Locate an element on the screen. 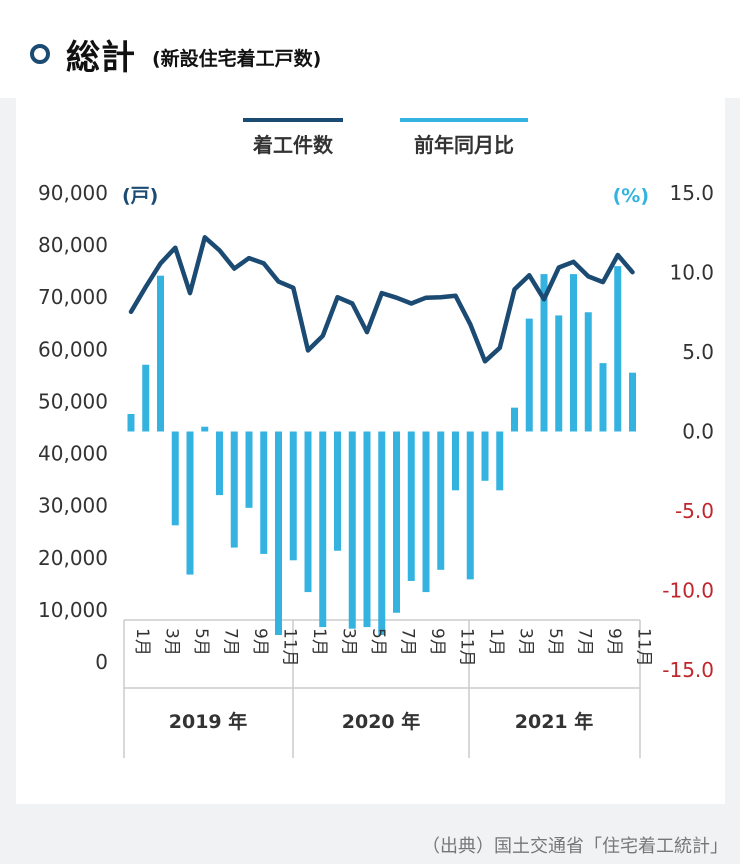 Image resolution: width=740 pixels, height=864 pixels. legend-label-line: 着工件数 is located at coordinates (293, 145).